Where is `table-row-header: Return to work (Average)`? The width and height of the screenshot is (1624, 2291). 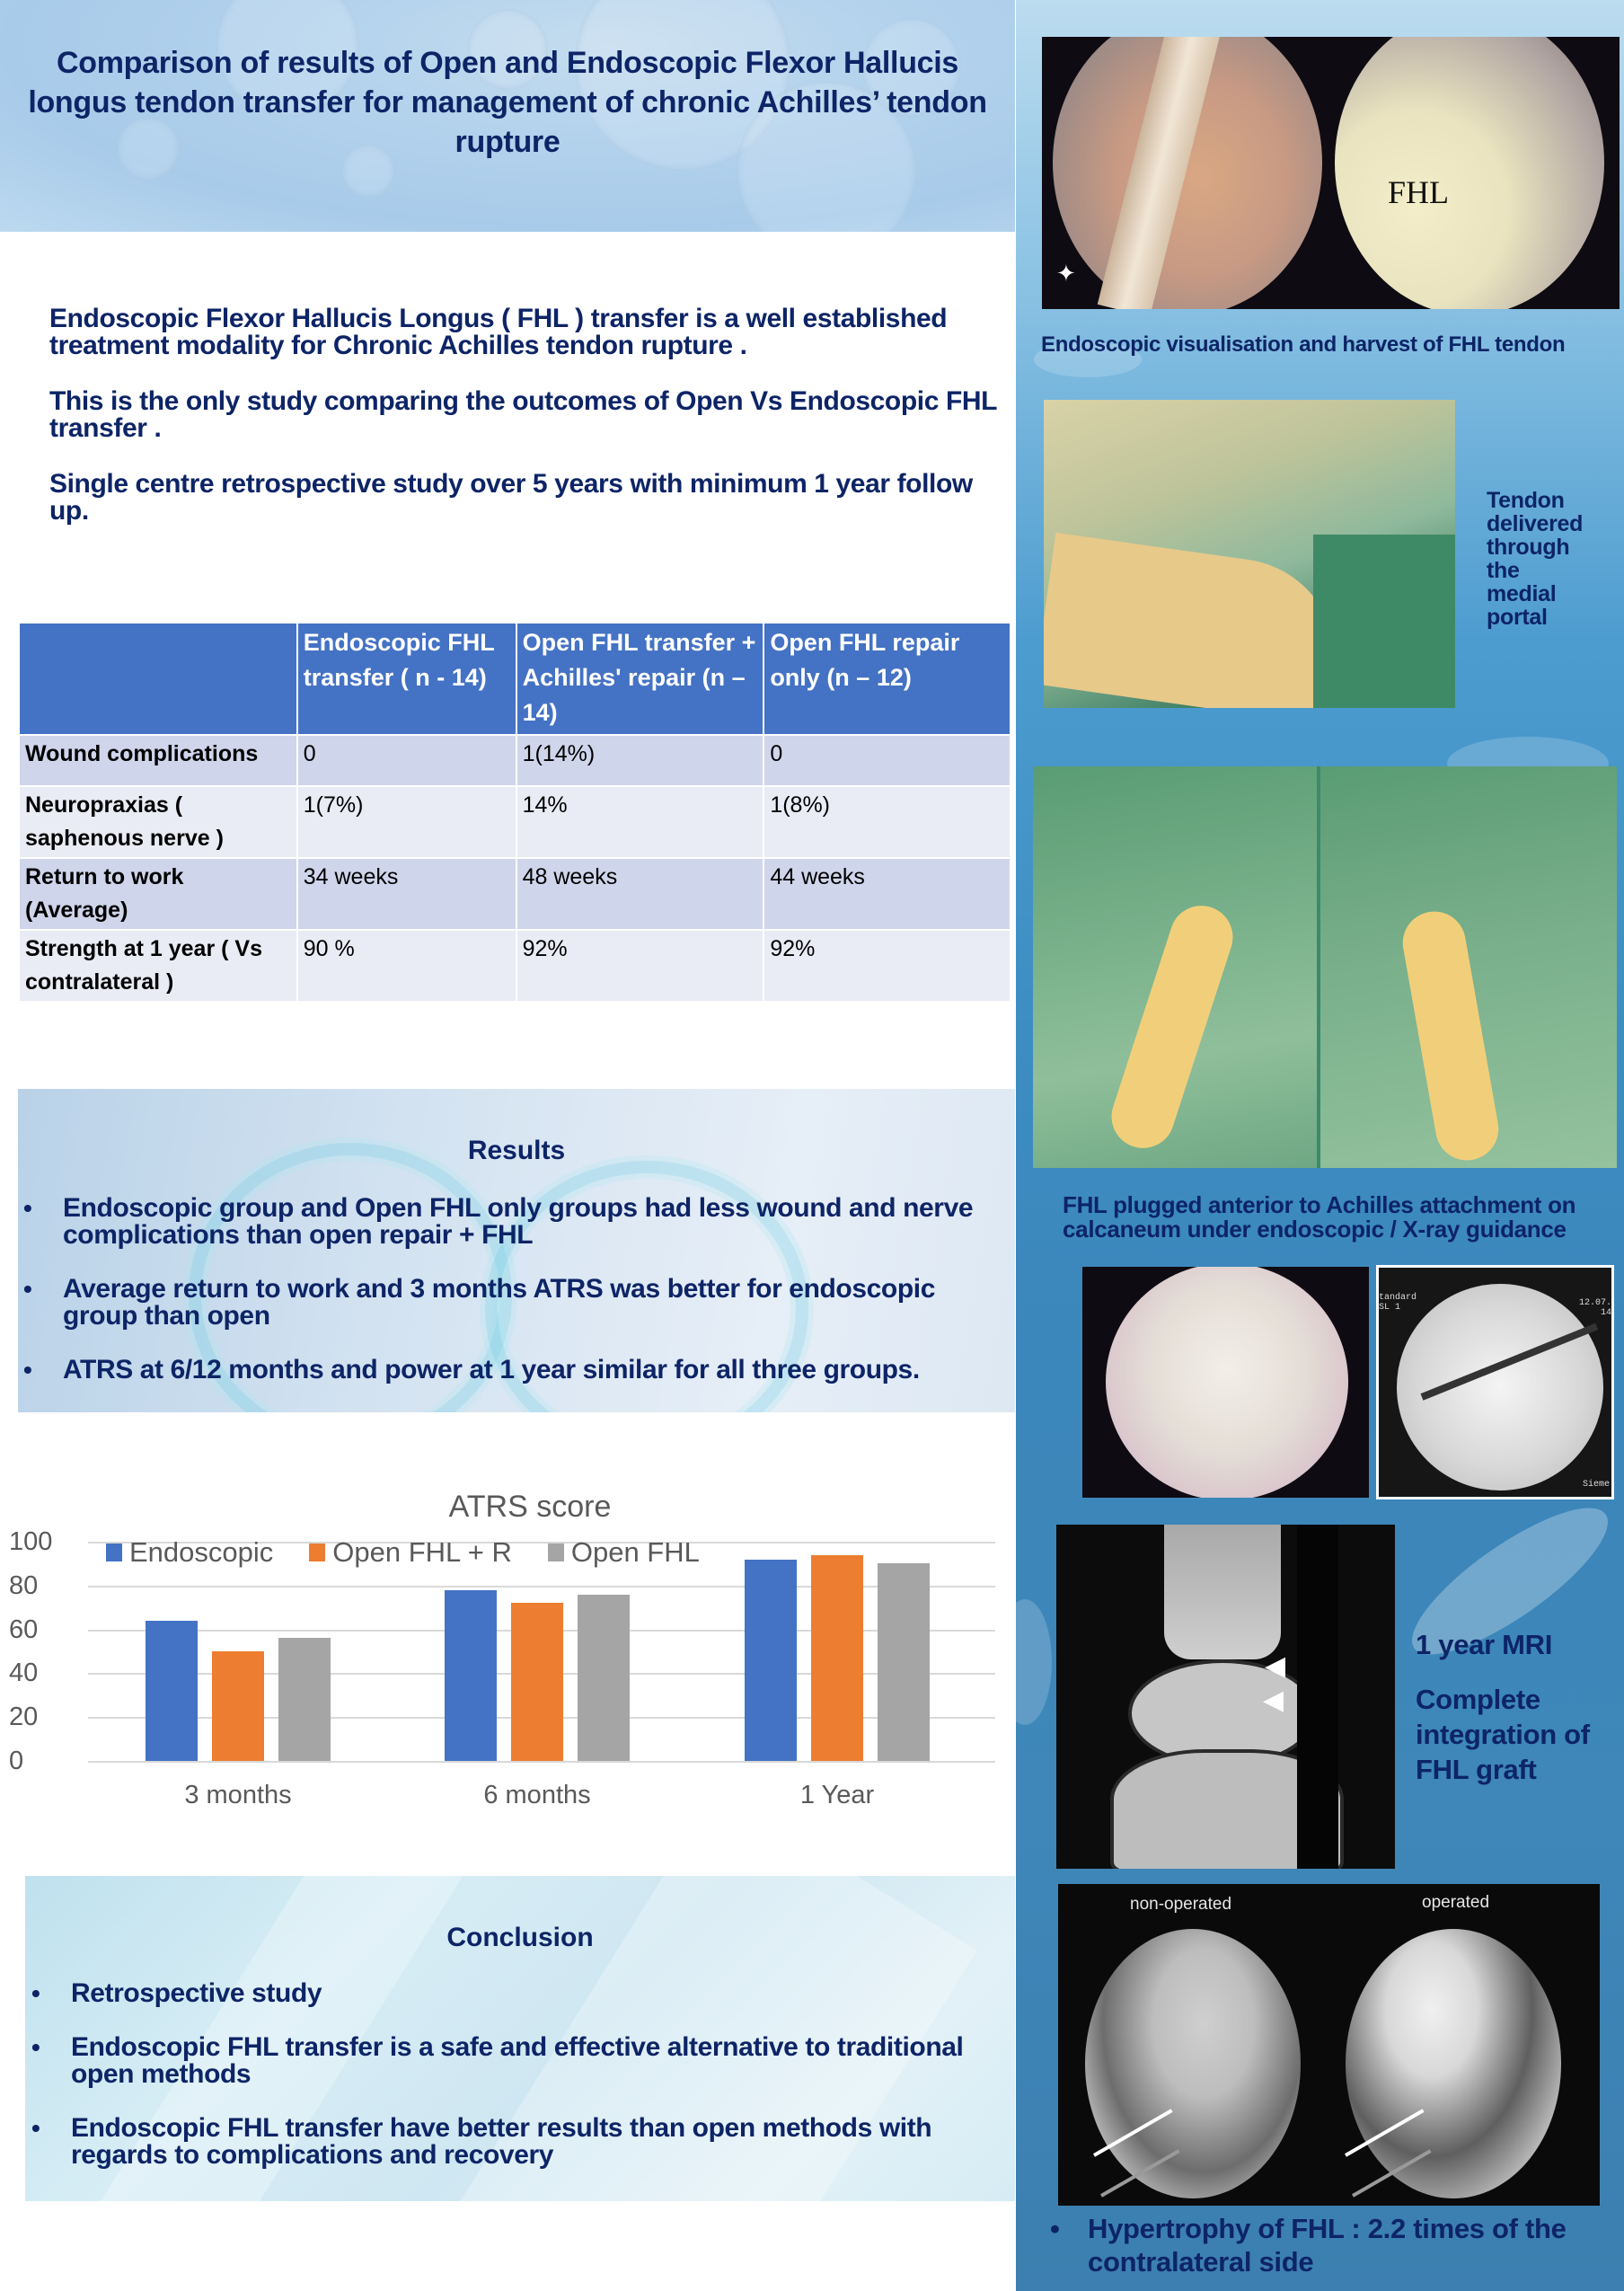
table-row-header: Return to work (Average) is located at coordinates (159, 895).